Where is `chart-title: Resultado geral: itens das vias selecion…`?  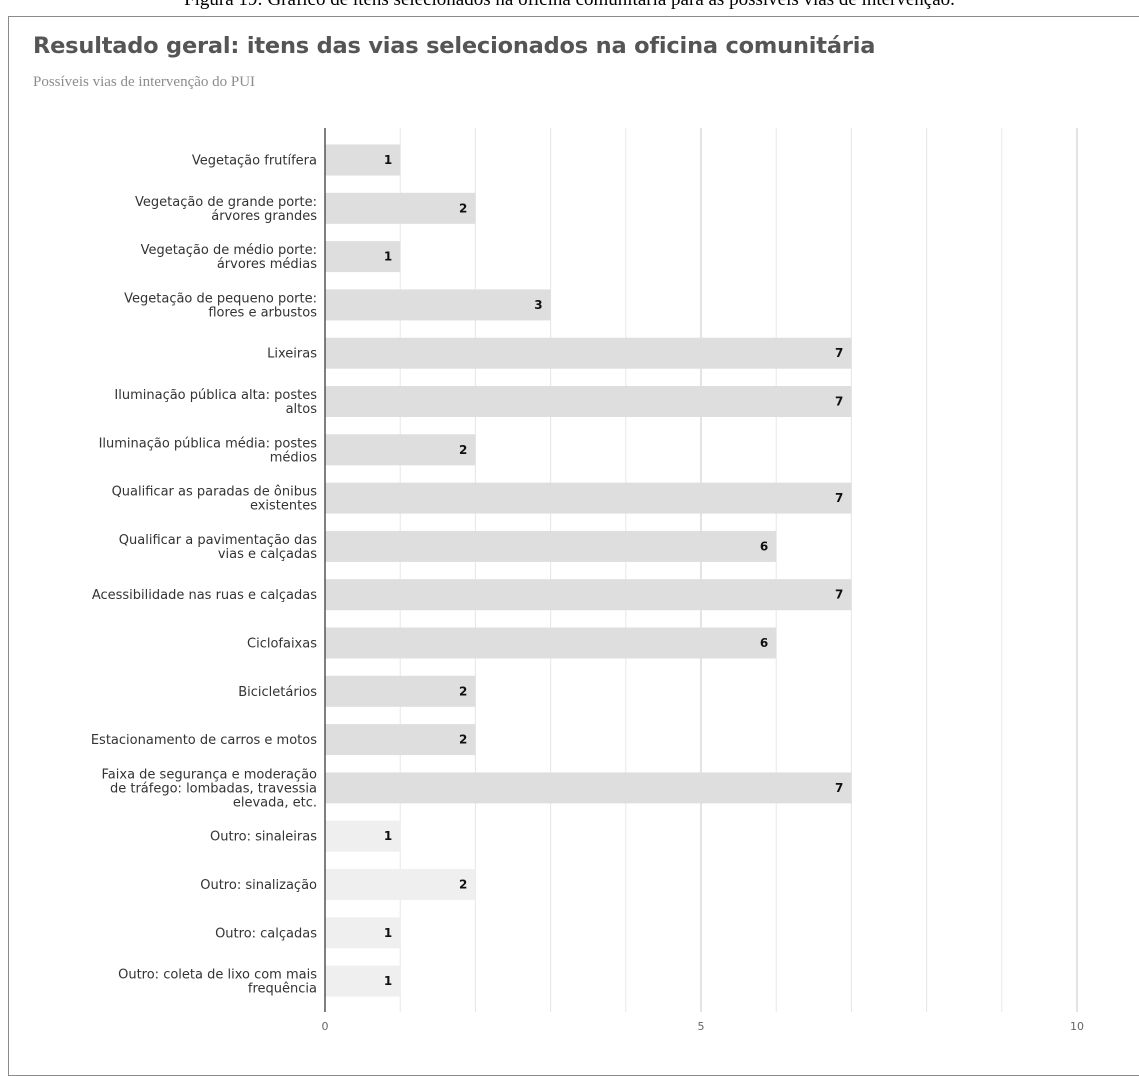 chart-title: Resultado geral: itens das vias selecion… is located at coordinates (454, 46).